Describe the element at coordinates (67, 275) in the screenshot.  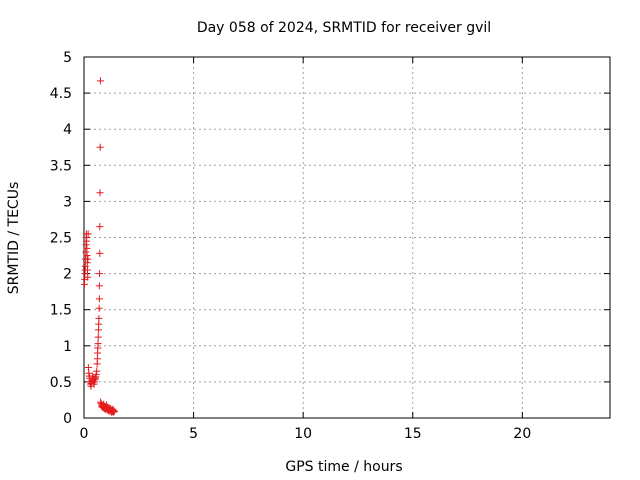
I see `y-tick-label: 2` at that location.